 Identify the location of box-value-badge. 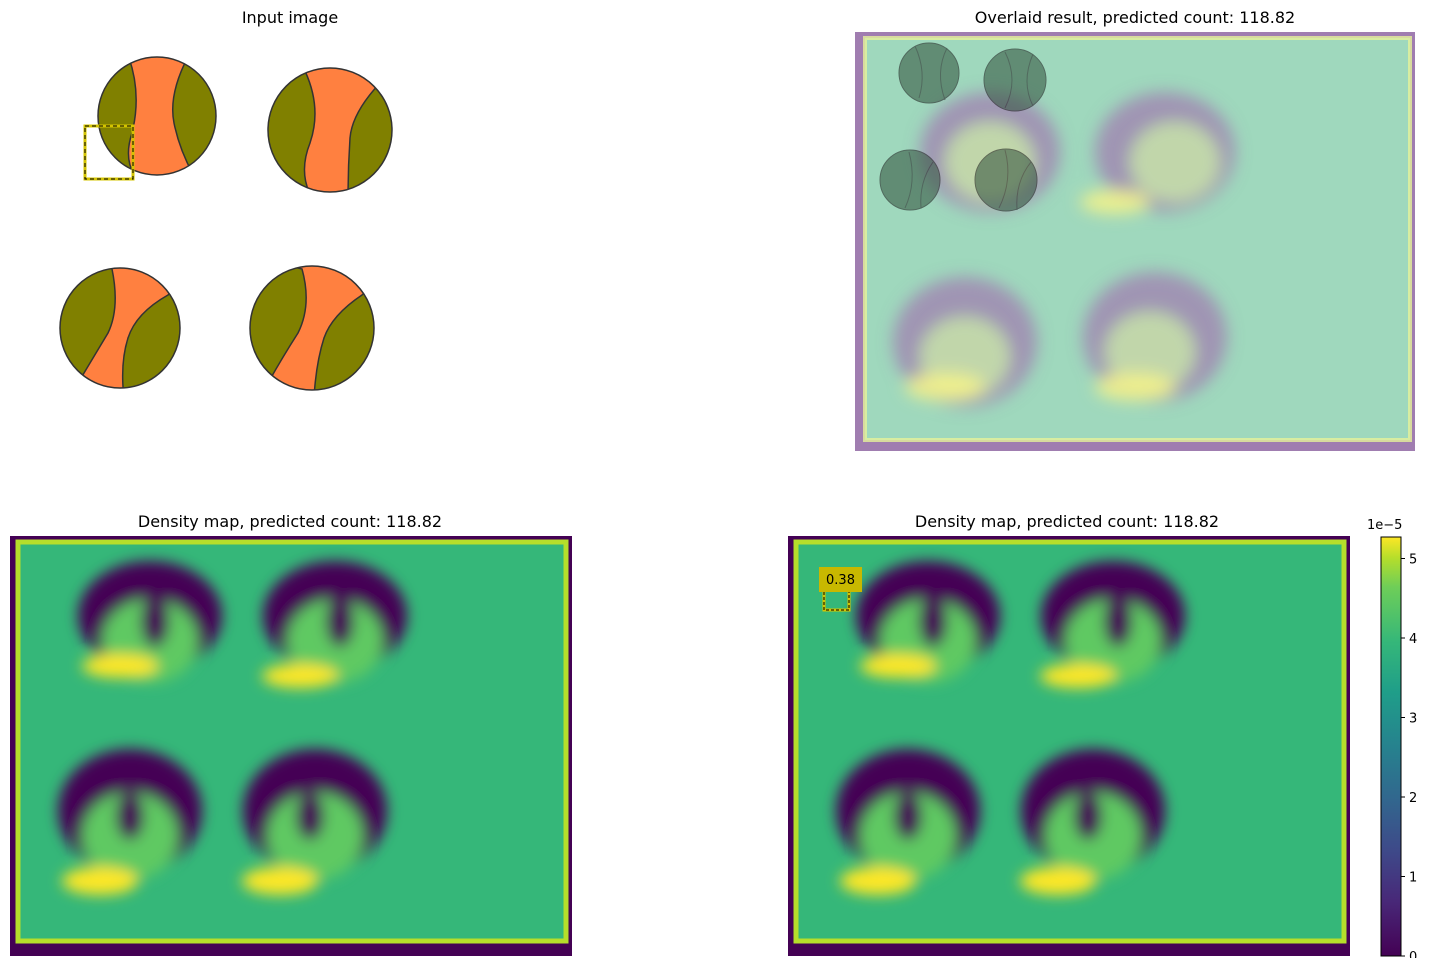
(840, 579).